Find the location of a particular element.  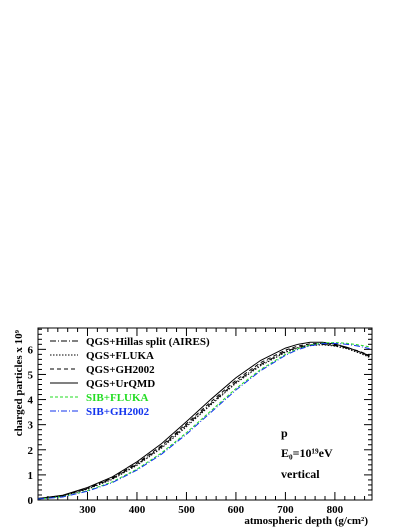

legend-label: SIB+FLUKA is located at coordinates (117, 398).